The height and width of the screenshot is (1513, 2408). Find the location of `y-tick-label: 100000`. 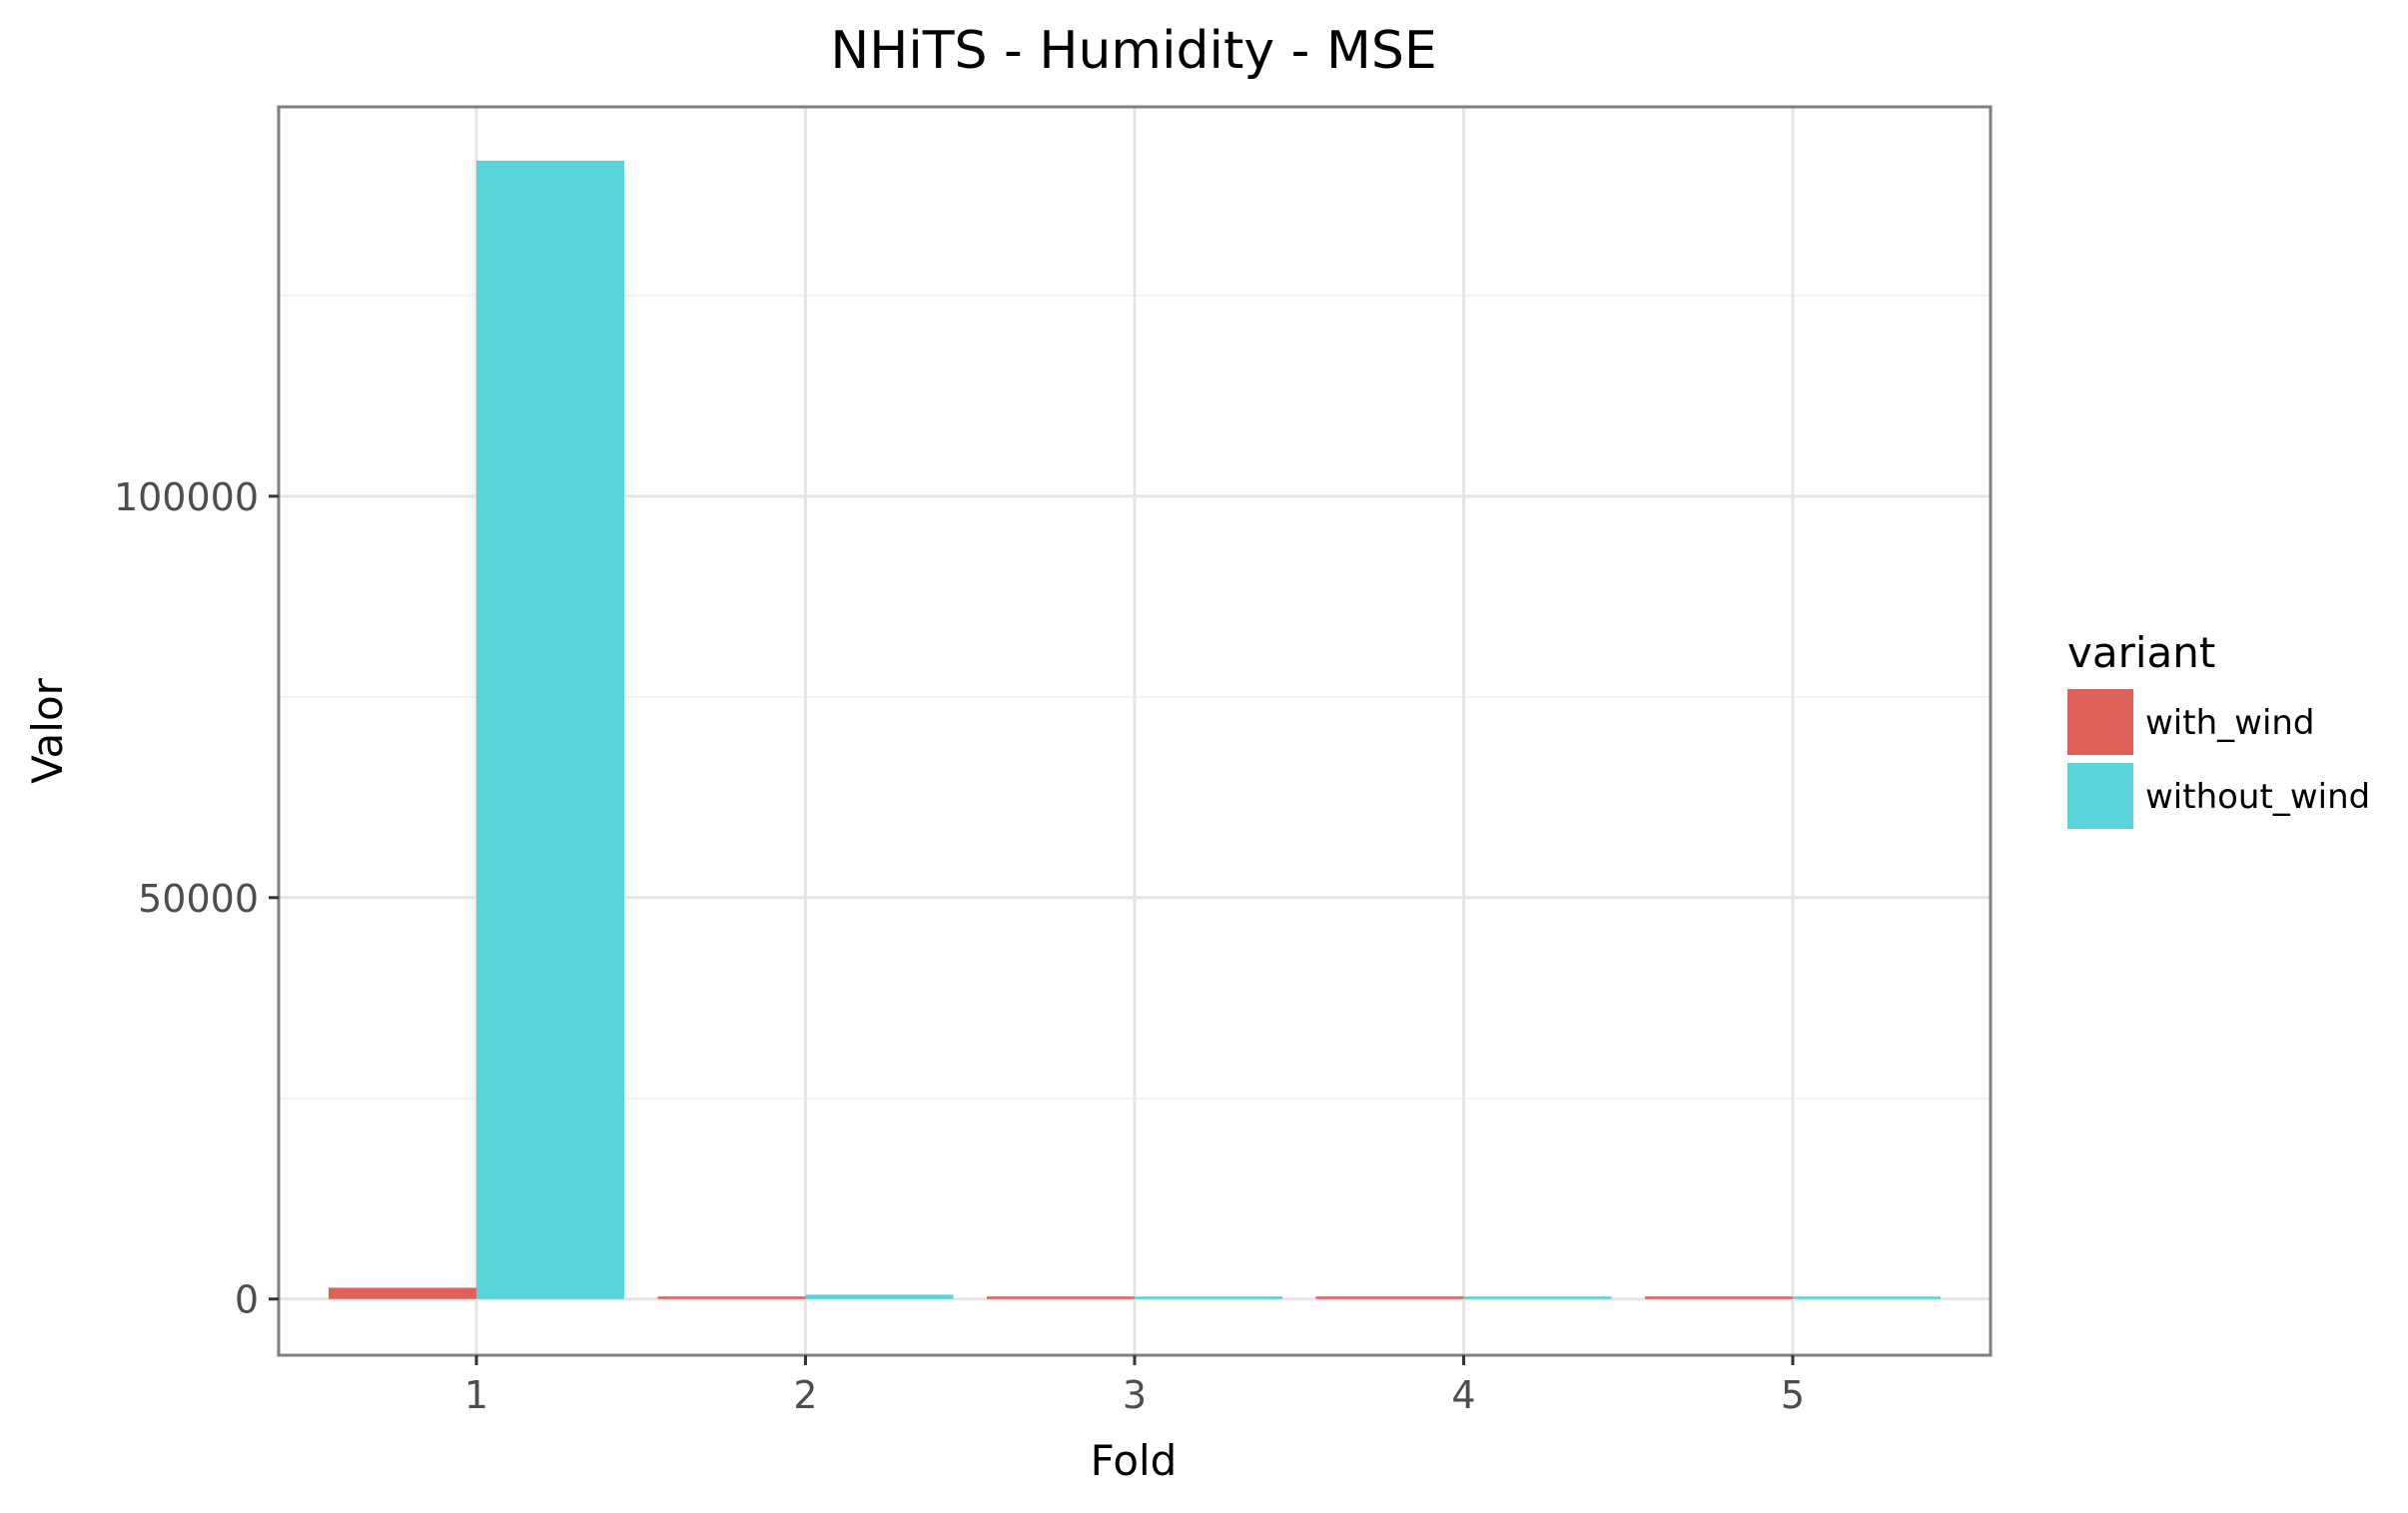

y-tick-label: 100000 is located at coordinates (186, 497).